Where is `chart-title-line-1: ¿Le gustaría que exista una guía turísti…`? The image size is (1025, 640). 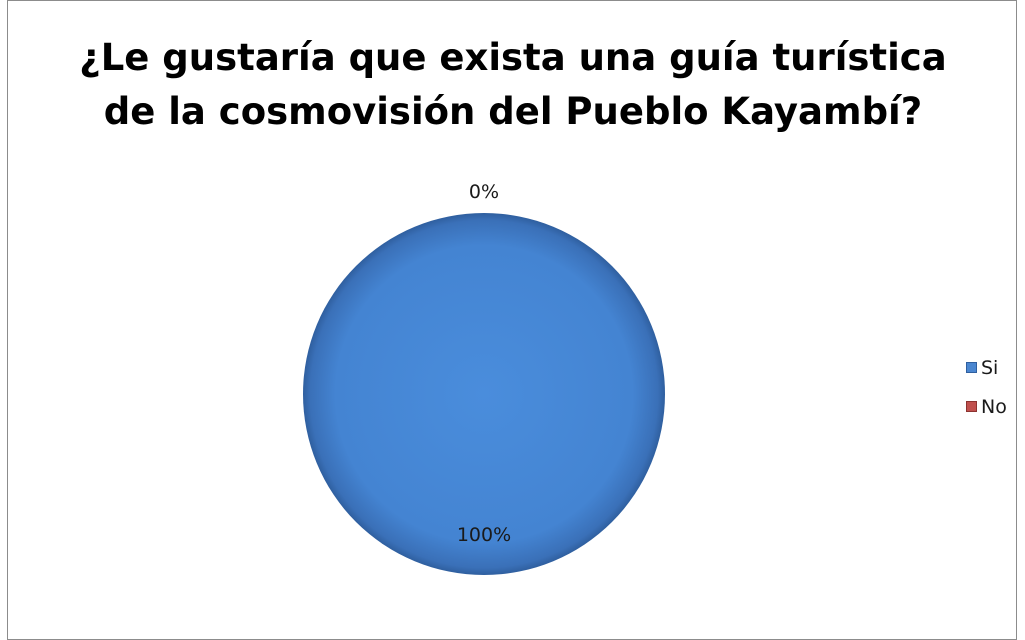 chart-title-line-1: ¿Le gustaría que exista una guía turísti… is located at coordinates (513, 57).